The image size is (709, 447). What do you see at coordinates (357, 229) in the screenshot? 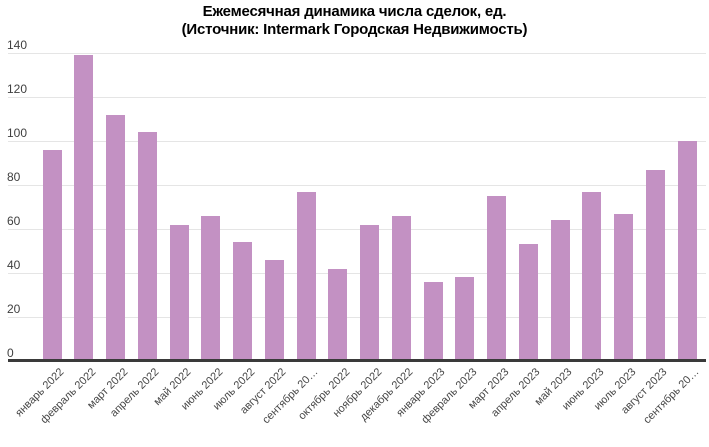
I see `gridline-y60` at bounding box center [357, 229].